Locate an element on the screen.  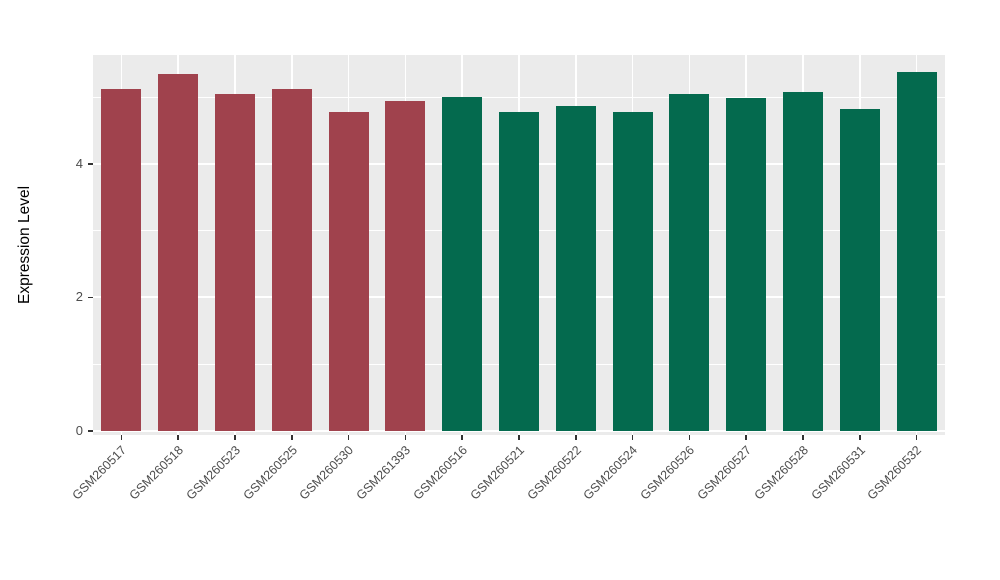
y-axis: 0 2 4 is located at coordinates (46, 246).